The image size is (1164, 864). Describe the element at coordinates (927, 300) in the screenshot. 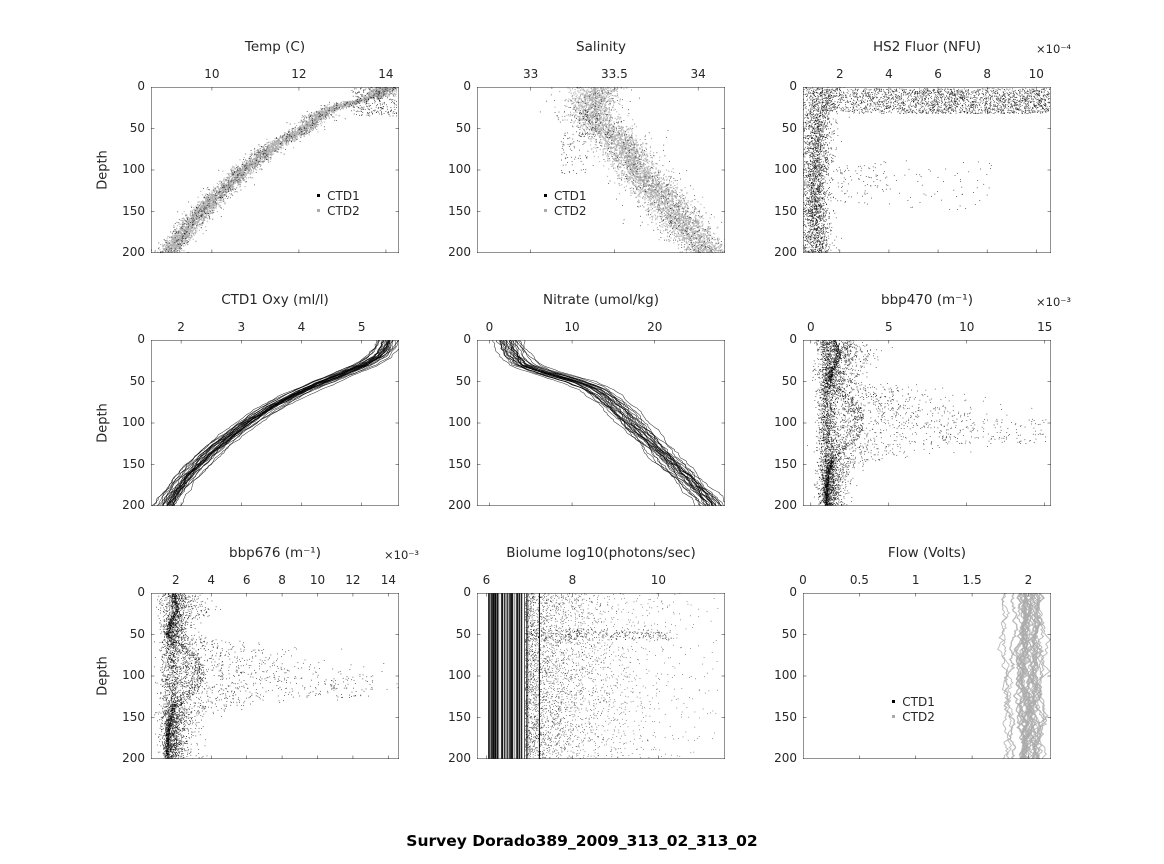

I see `chart-title: bbp470 (m⁻¹)` at that location.